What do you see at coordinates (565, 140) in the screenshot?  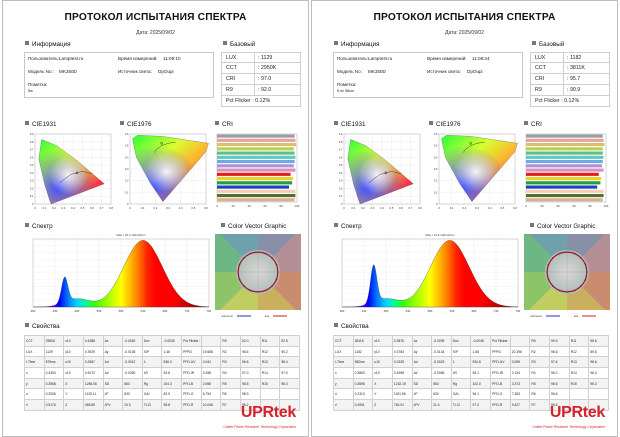 I see `cri-bar-r1` at bounding box center [565, 140].